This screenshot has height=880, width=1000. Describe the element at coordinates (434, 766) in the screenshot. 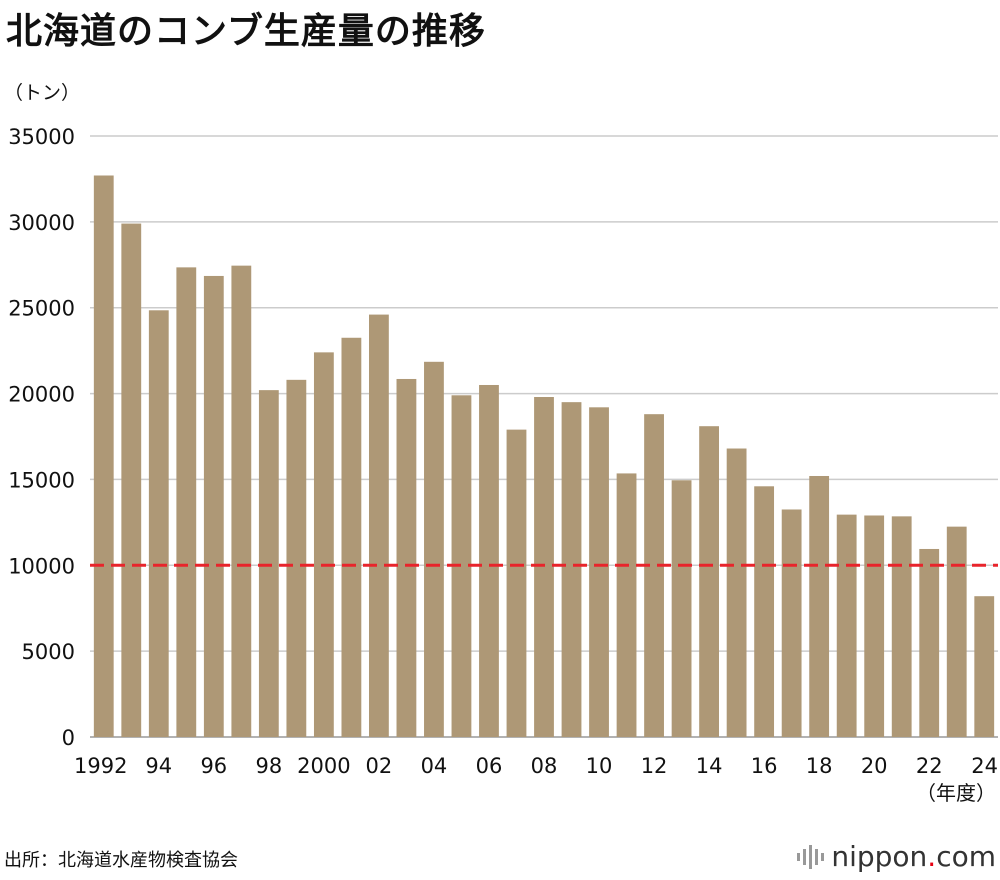

I see `x-tick-label: 04` at that location.